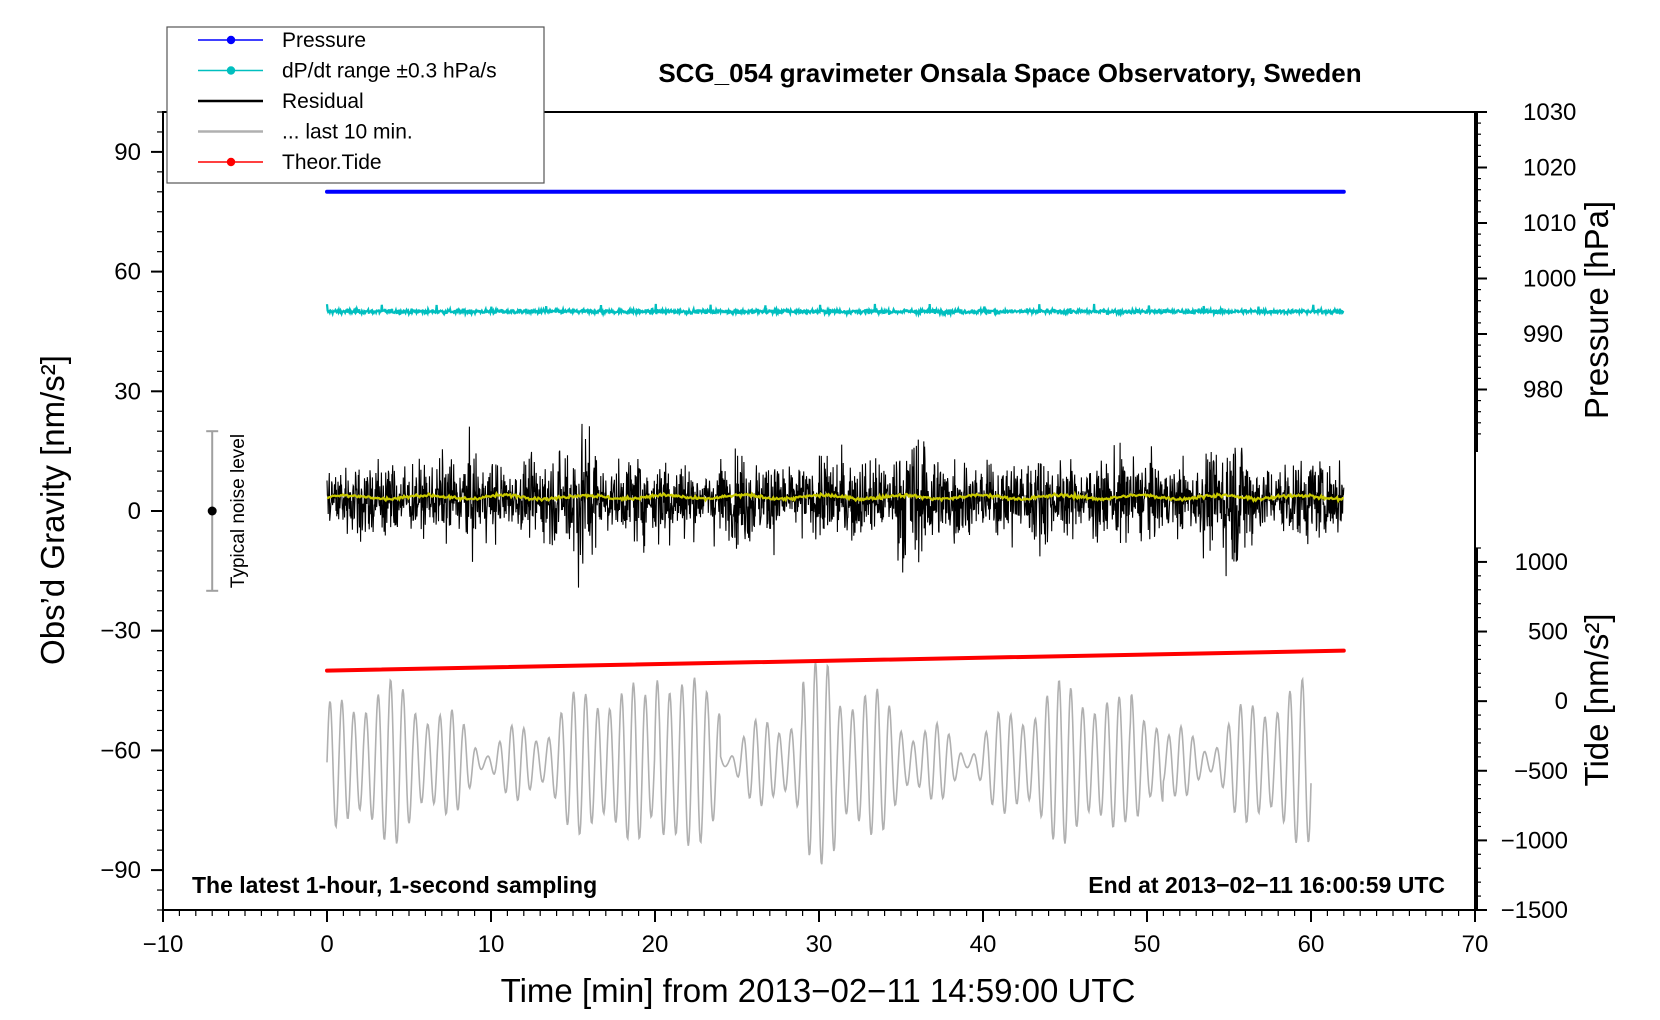 The height and width of the screenshot is (1020, 1660). I want to click on x-tick-label: 50, so click(1147, 944).